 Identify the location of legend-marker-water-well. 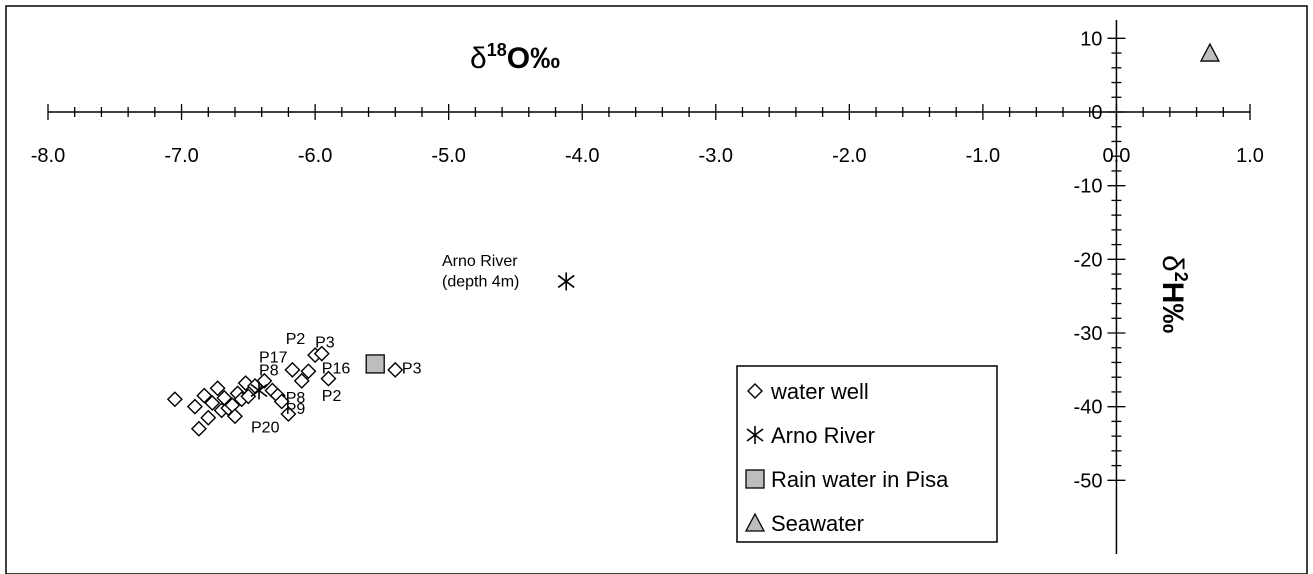
(755, 391).